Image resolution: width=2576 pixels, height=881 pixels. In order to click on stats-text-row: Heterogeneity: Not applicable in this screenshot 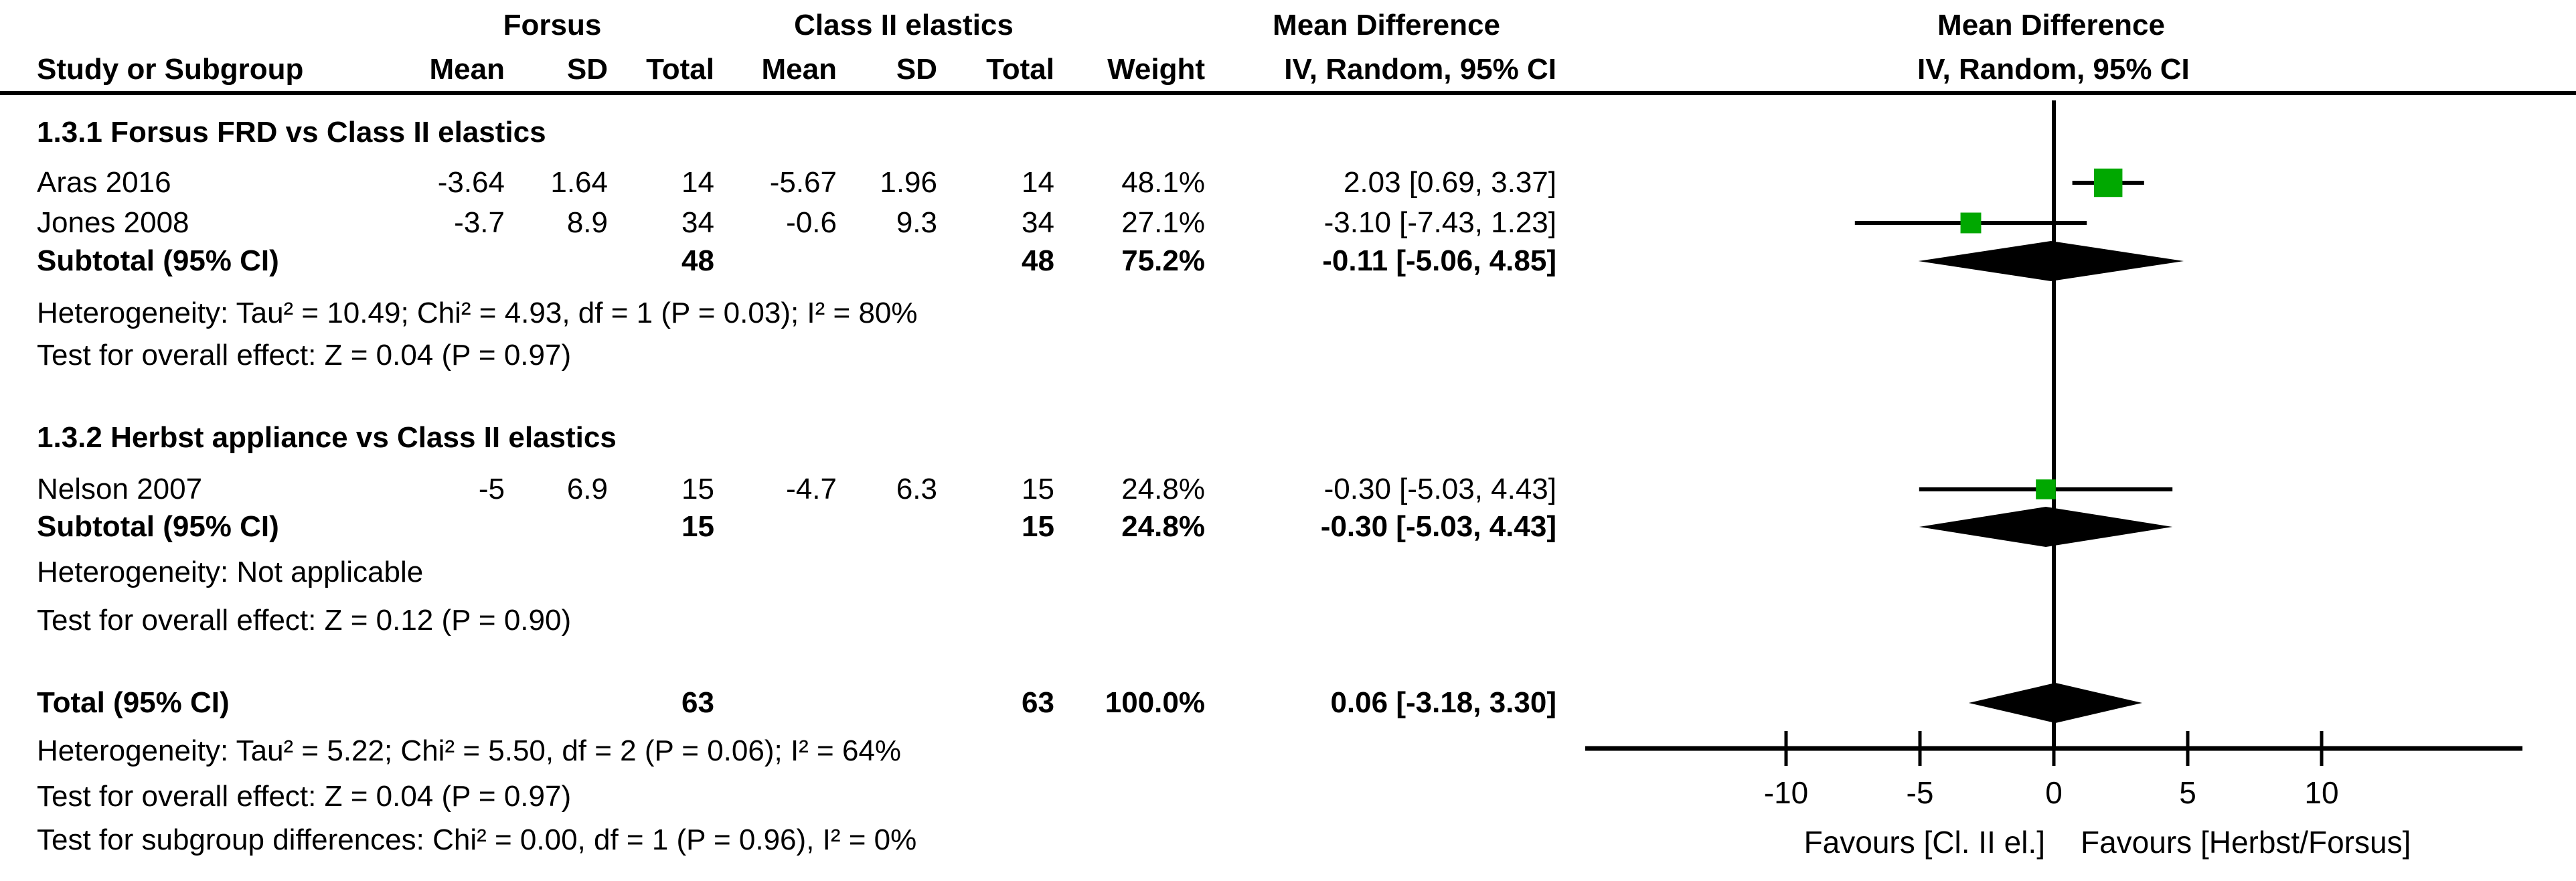, I will do `click(1288, 572)`.